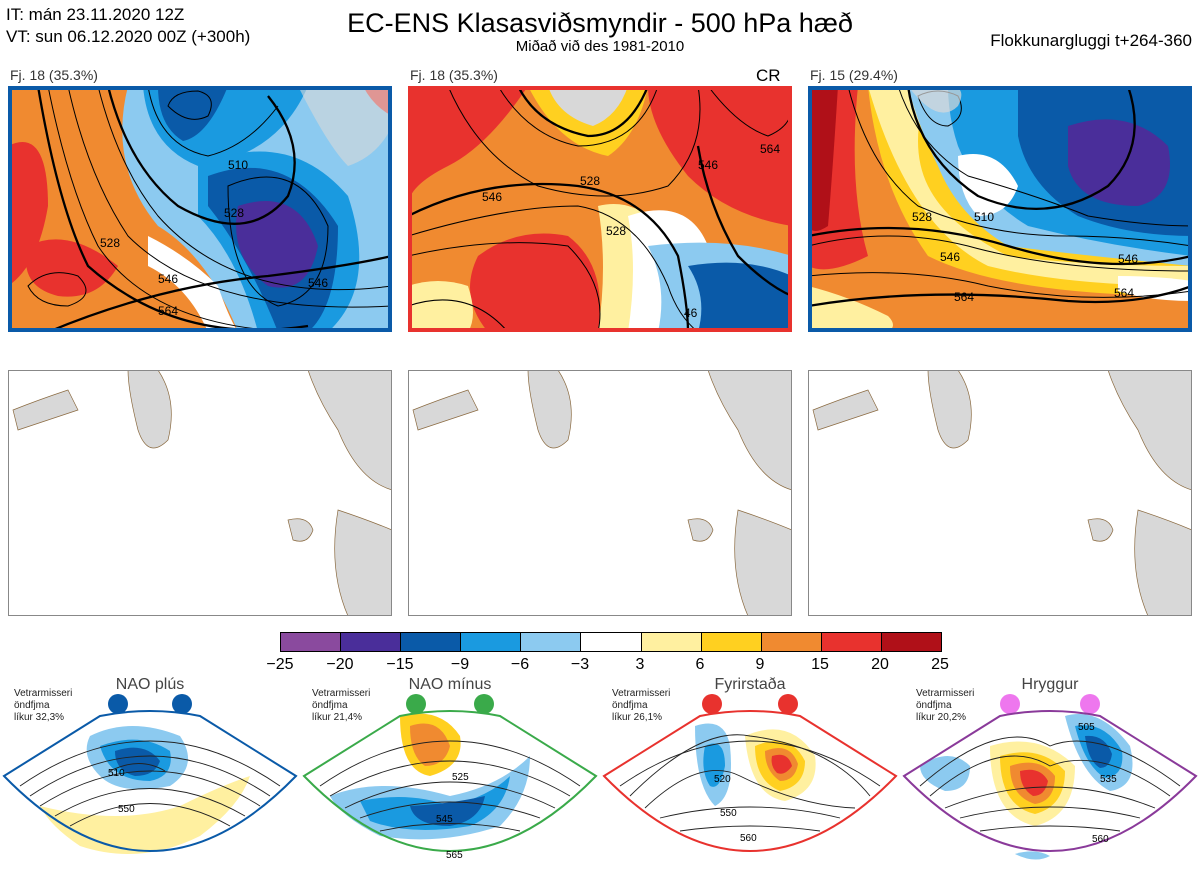  What do you see at coordinates (450, 684) in the screenshot?
I see `regime-name: NAO mínus` at bounding box center [450, 684].